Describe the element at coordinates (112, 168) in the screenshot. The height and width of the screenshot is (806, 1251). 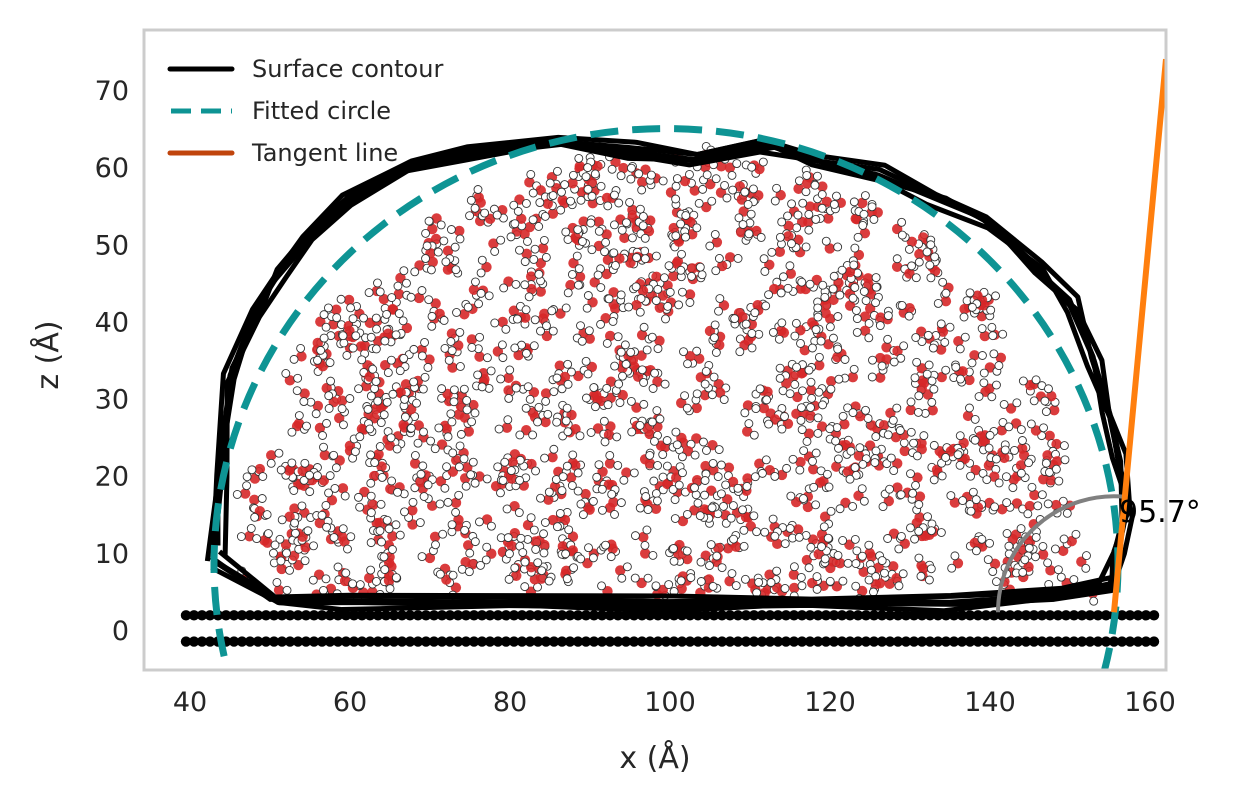
I see `y-tick-label: 60` at that location.